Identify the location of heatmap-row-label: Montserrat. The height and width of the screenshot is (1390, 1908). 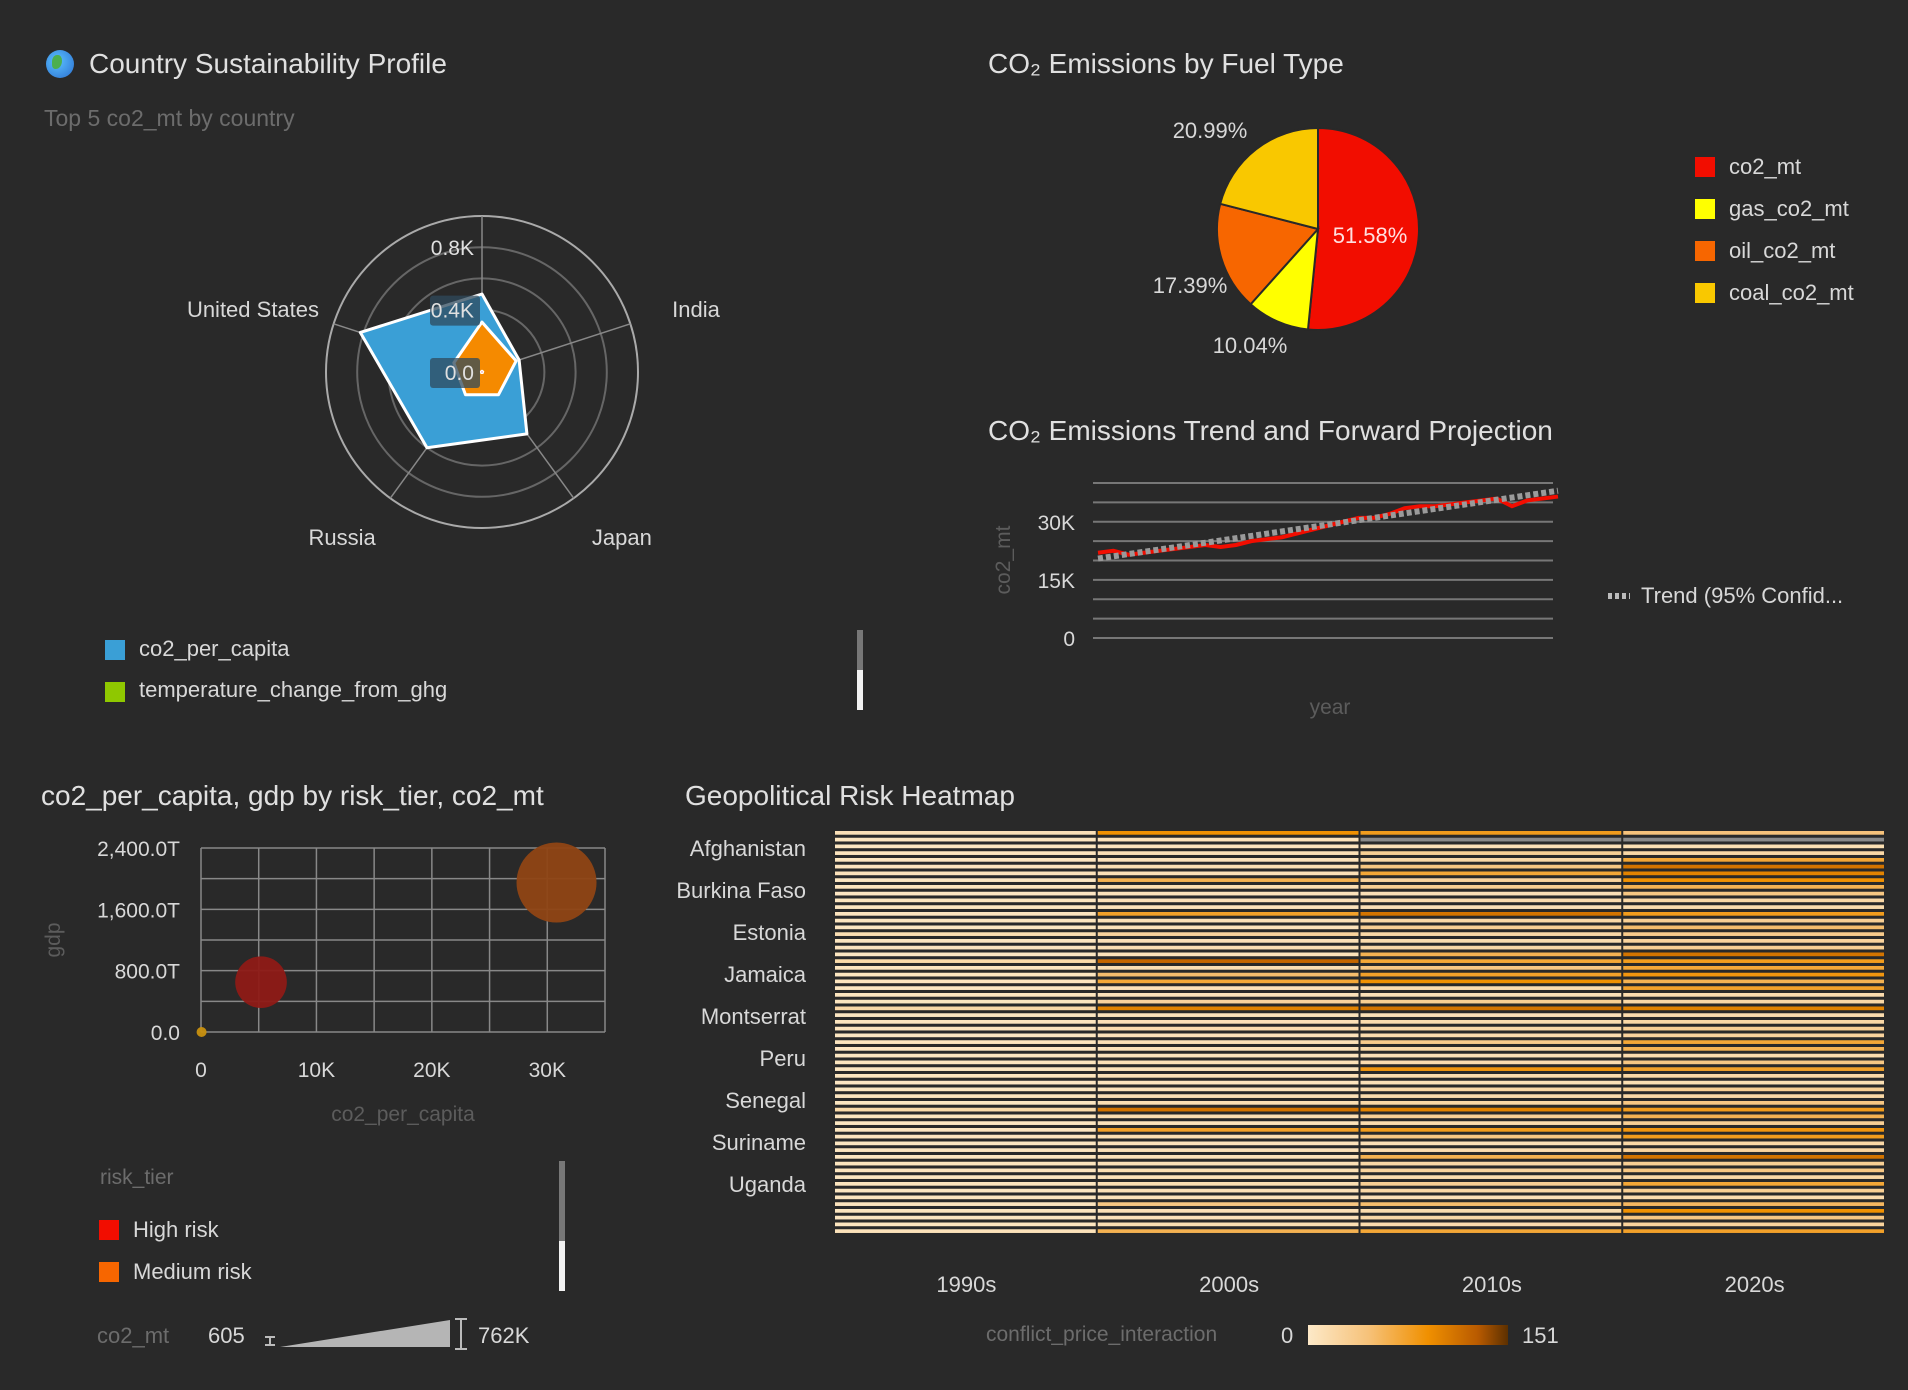
(753, 1016).